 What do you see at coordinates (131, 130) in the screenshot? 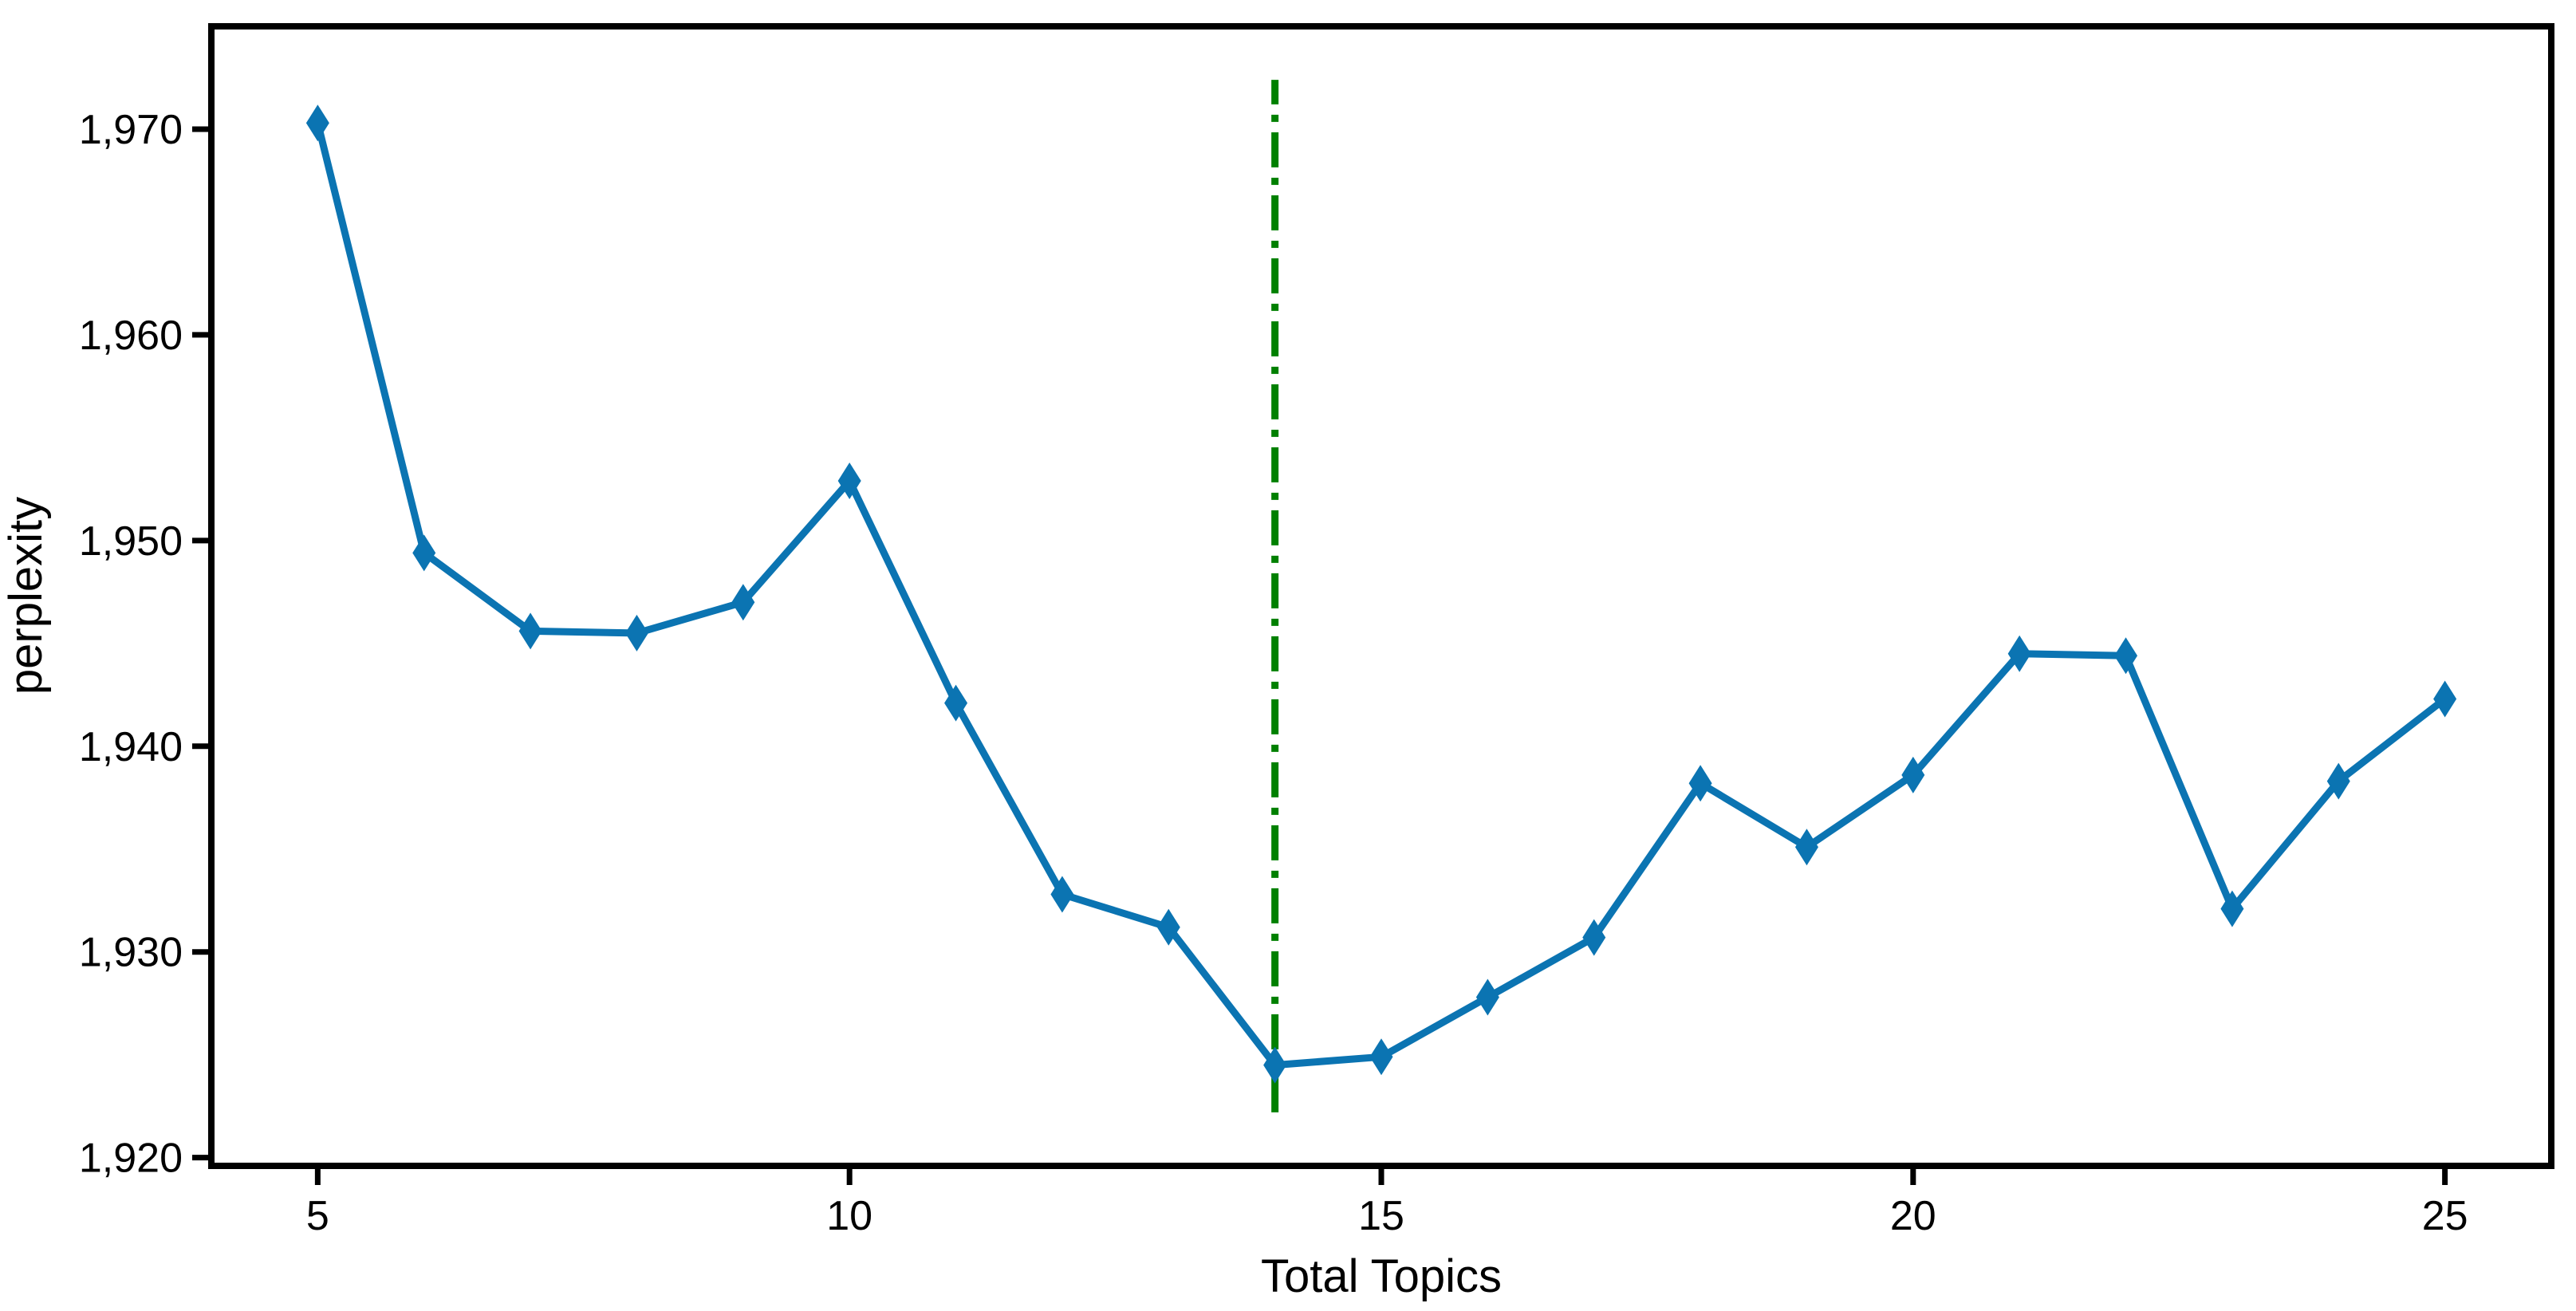
I see `y-tick-label: 1,970` at bounding box center [131, 130].